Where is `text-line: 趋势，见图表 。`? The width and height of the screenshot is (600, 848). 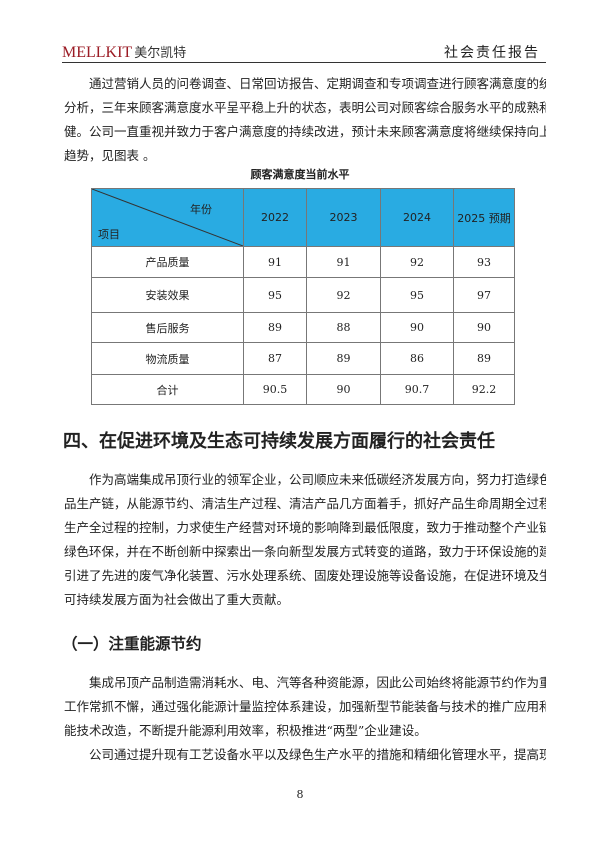
text-line: 趋势，见图表 。 is located at coordinates (110, 155).